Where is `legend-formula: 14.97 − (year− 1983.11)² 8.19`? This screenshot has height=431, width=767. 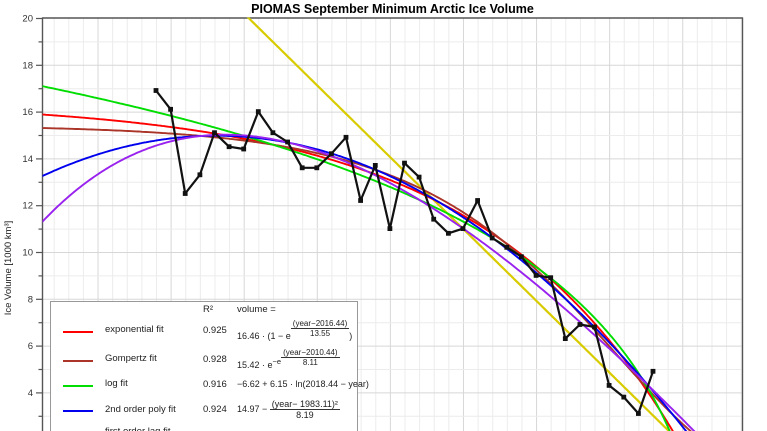 legend-formula: 14.97 − (year− 1983.11)² 8.19 is located at coordinates (288, 409).